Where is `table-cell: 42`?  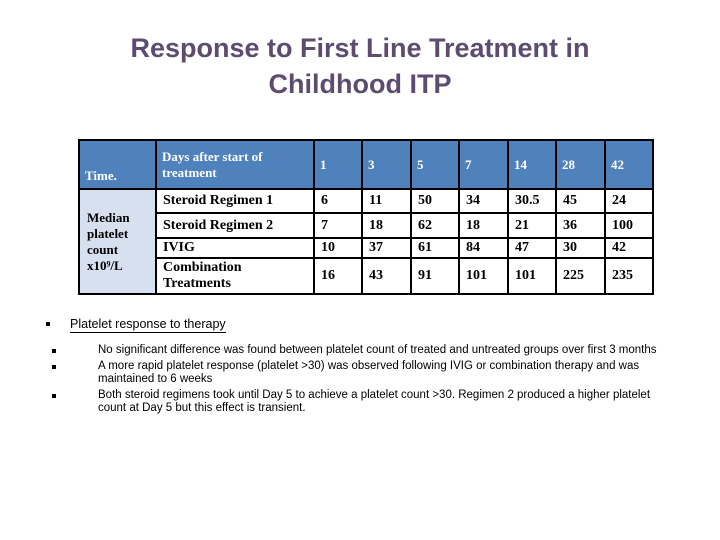
table-cell: 42 is located at coordinates (629, 248).